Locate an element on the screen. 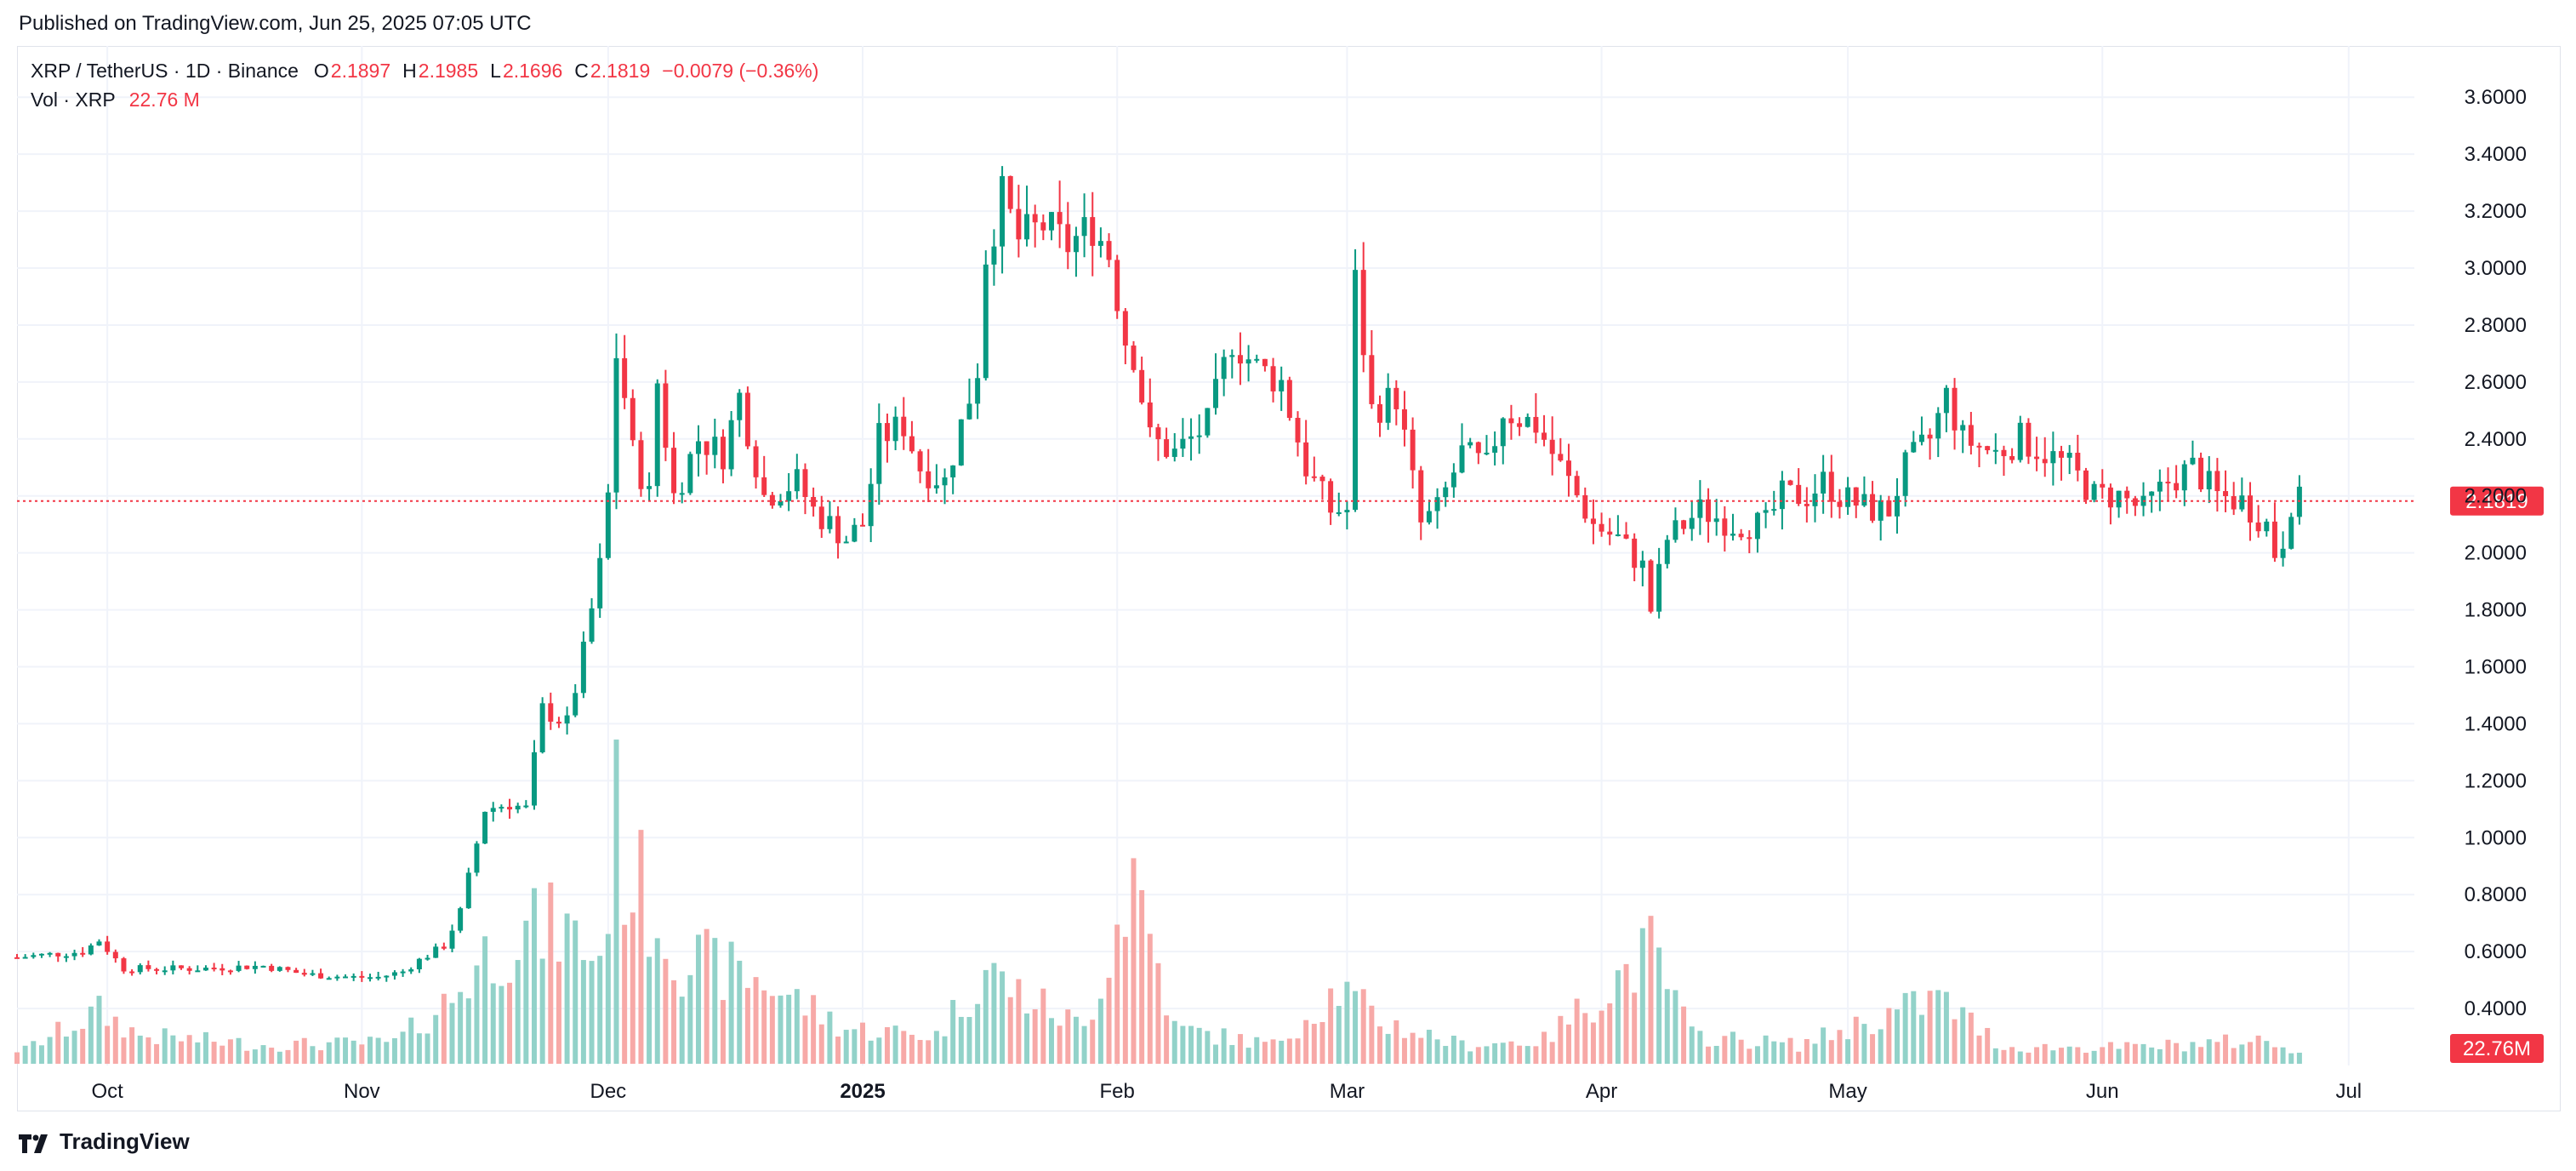  last-price-badge is located at coordinates (2497, 501).